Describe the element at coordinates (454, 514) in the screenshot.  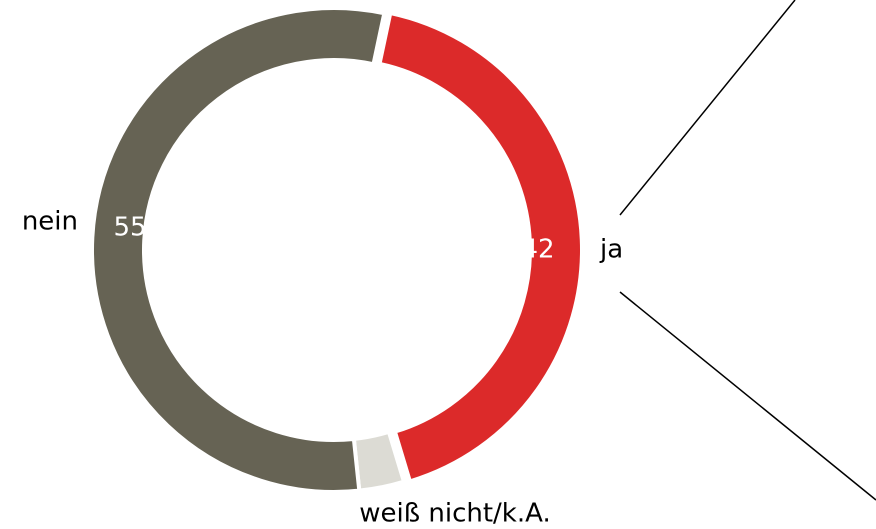
I see `category-label: weiß nicht/k.A.` at that location.